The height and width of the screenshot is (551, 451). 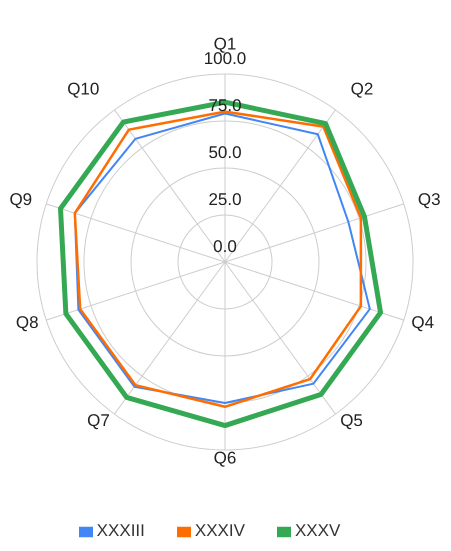 I want to click on spoke-label: Q5, so click(x=351, y=420).